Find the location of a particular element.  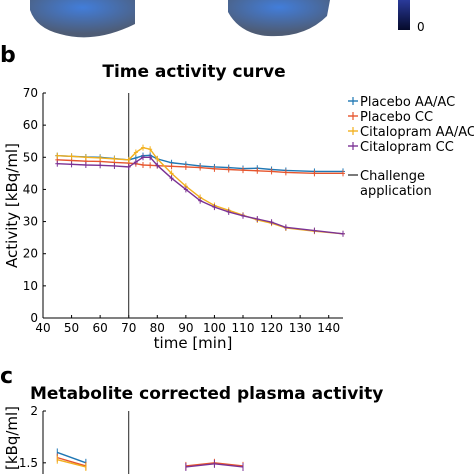

y-axis-label-c: [kBq/ml] is located at coordinates (12, 438).